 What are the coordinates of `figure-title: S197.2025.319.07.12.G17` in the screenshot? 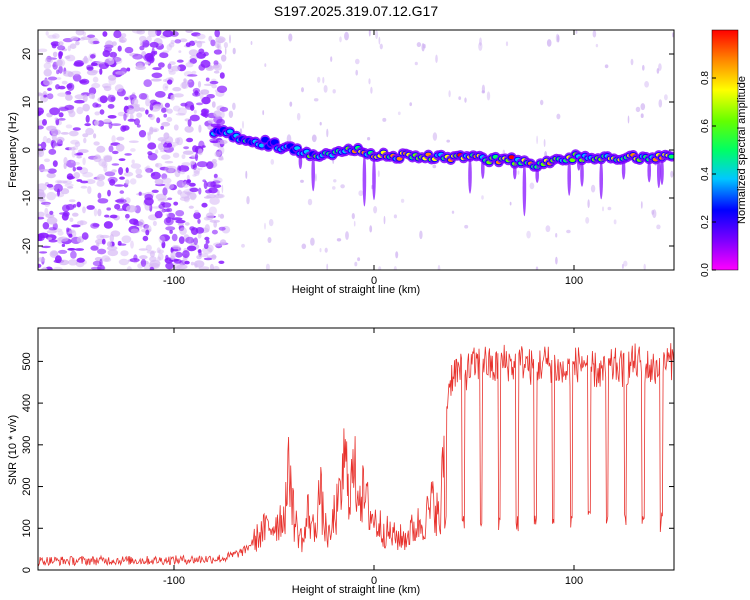 It's located at (356, 11).